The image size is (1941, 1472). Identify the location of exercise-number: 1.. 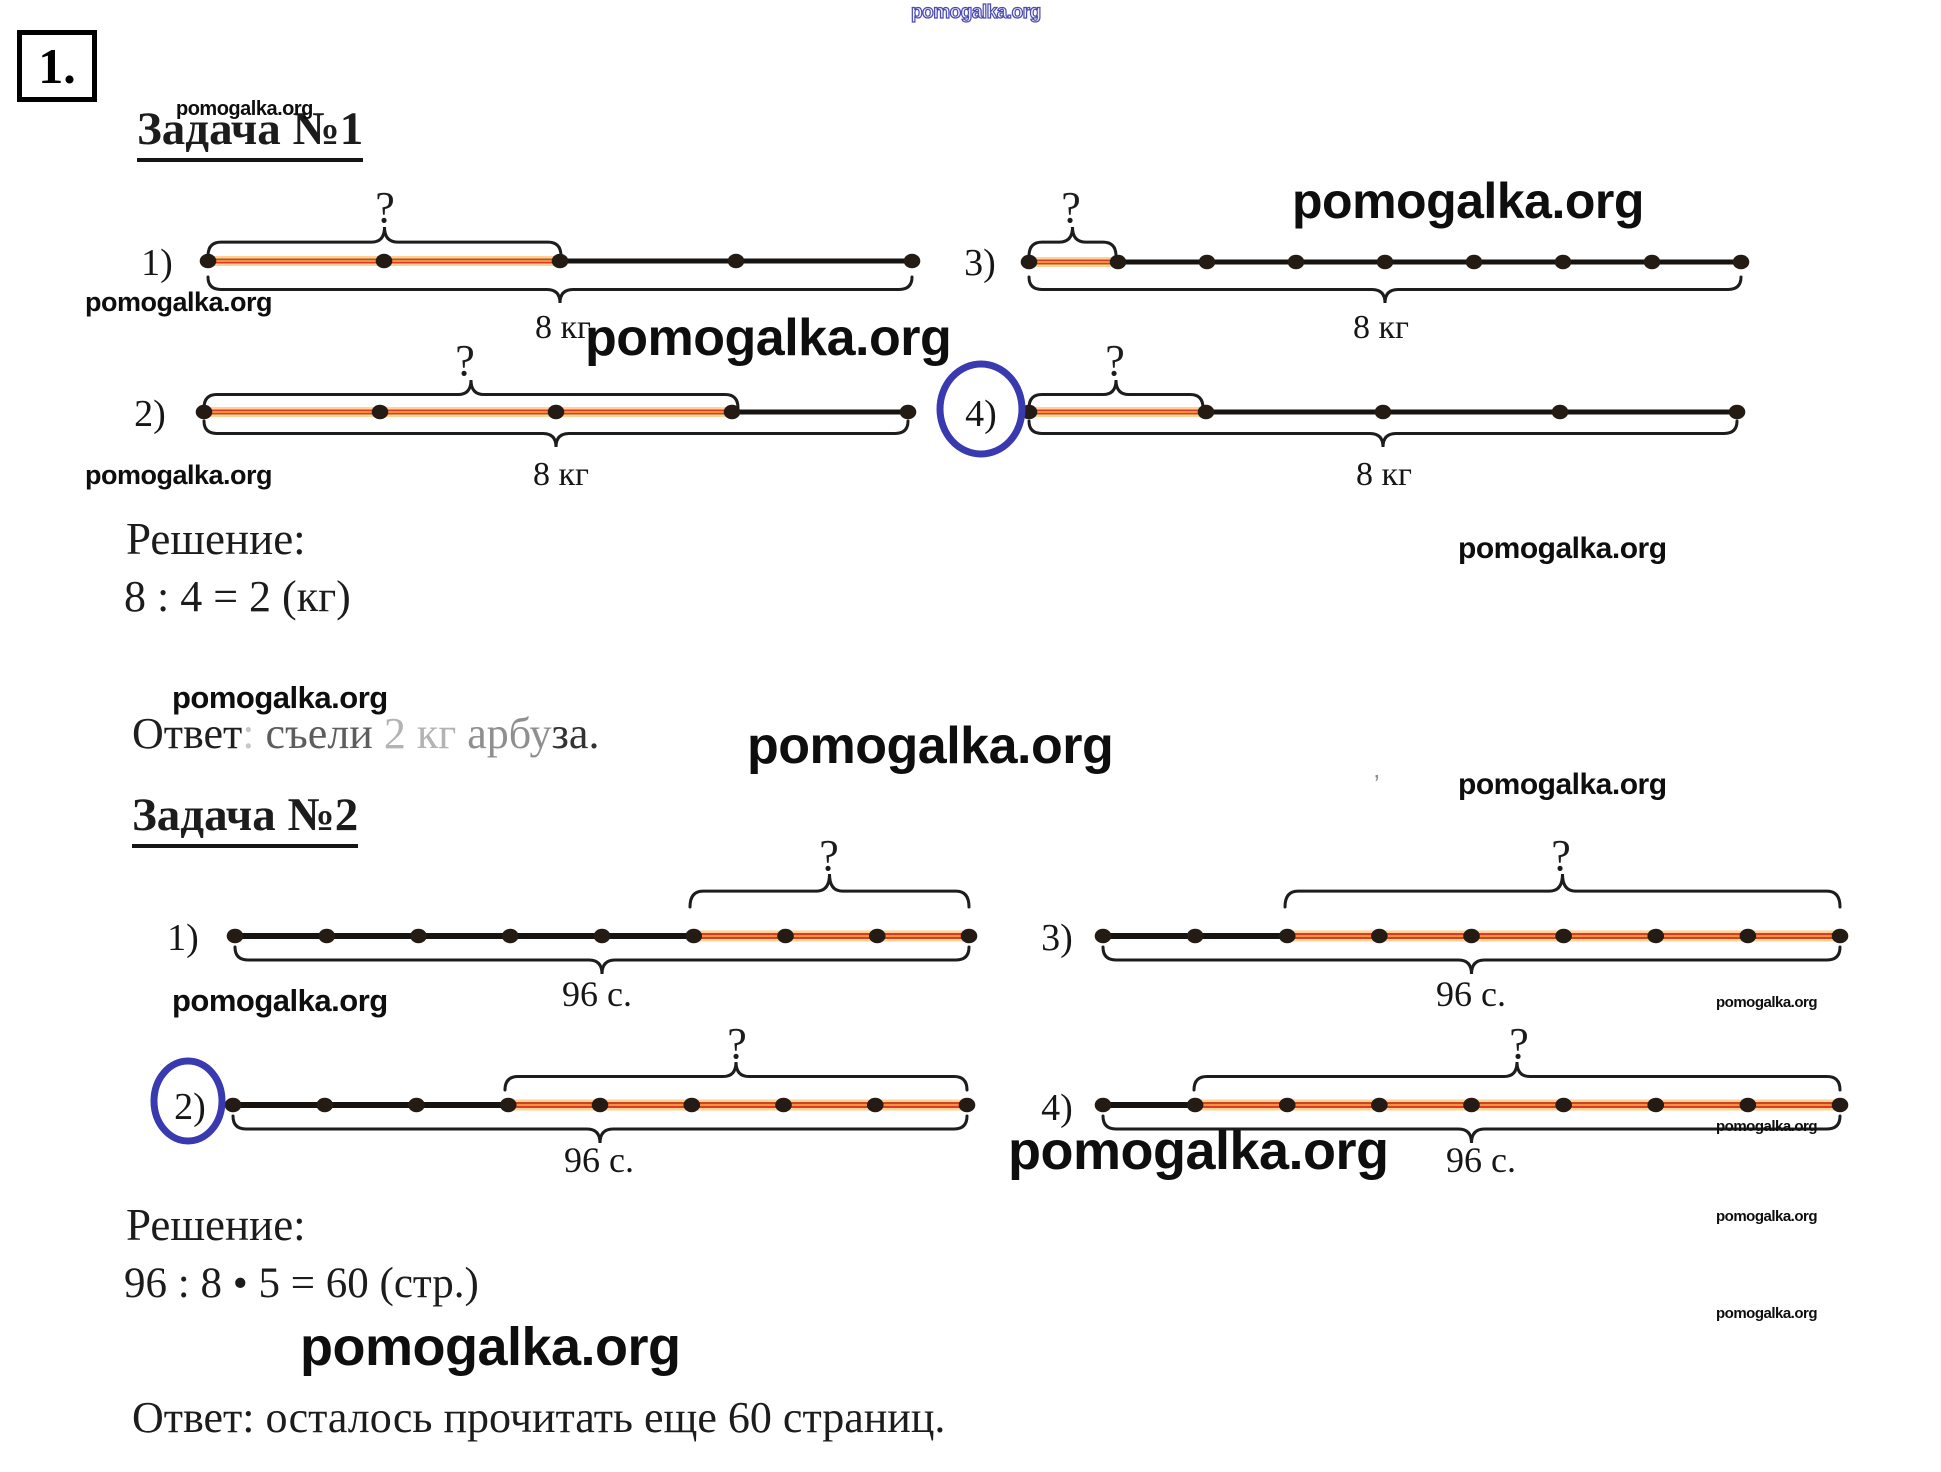
(57, 66).